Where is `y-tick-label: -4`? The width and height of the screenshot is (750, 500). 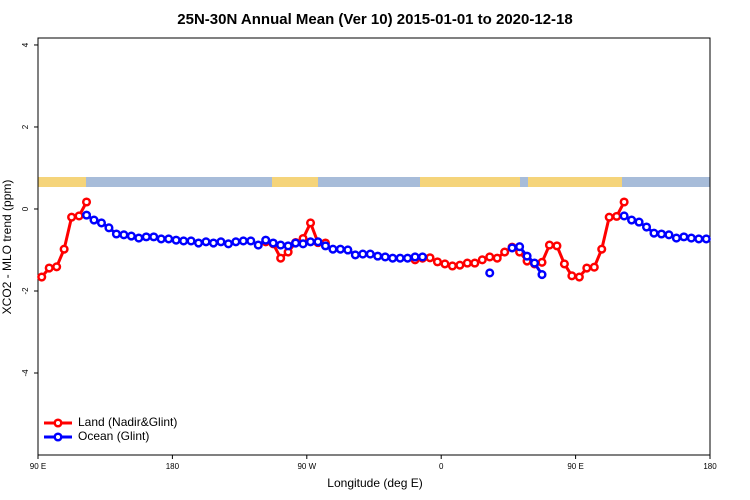 y-tick-label: -4 is located at coordinates (25, 373).